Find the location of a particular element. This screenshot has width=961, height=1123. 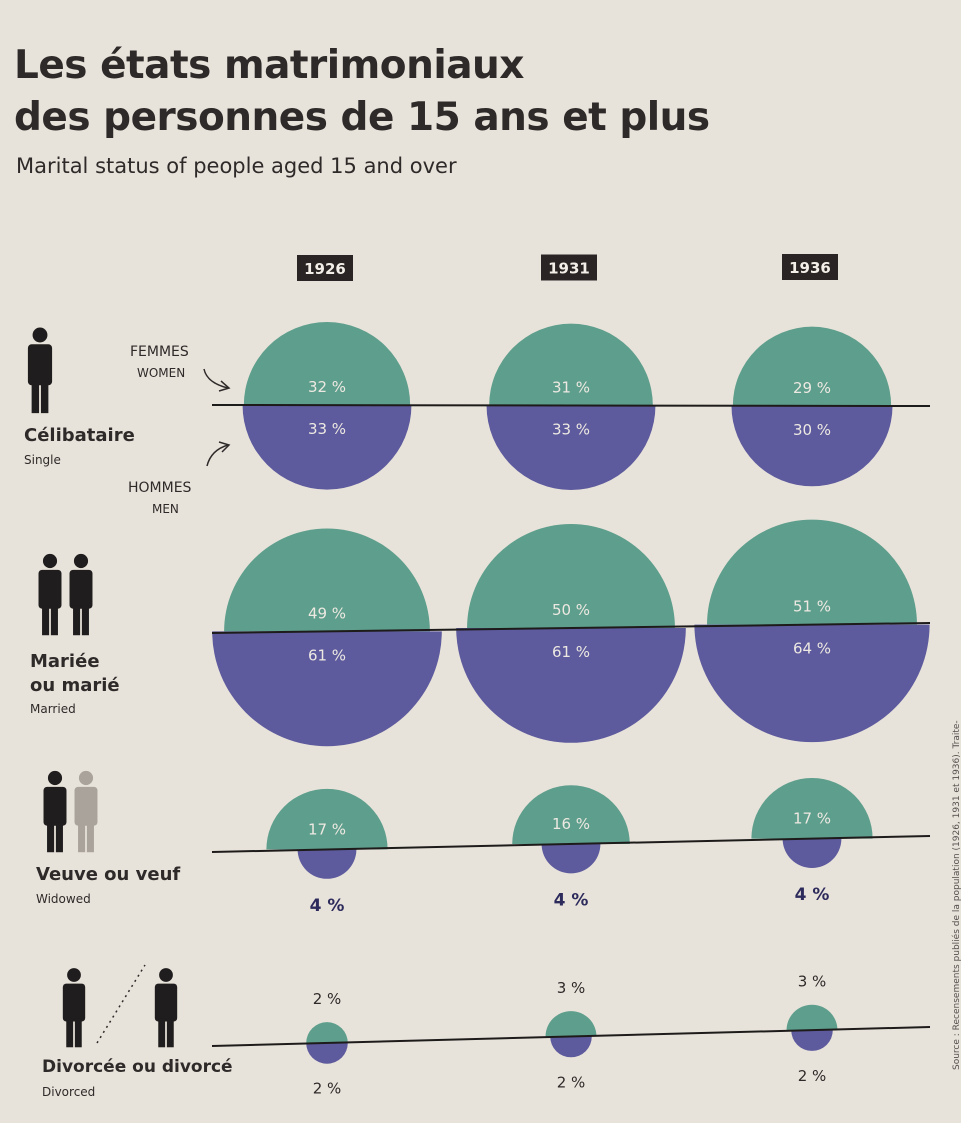

men-half-single-1931 is located at coordinates (571, 447).